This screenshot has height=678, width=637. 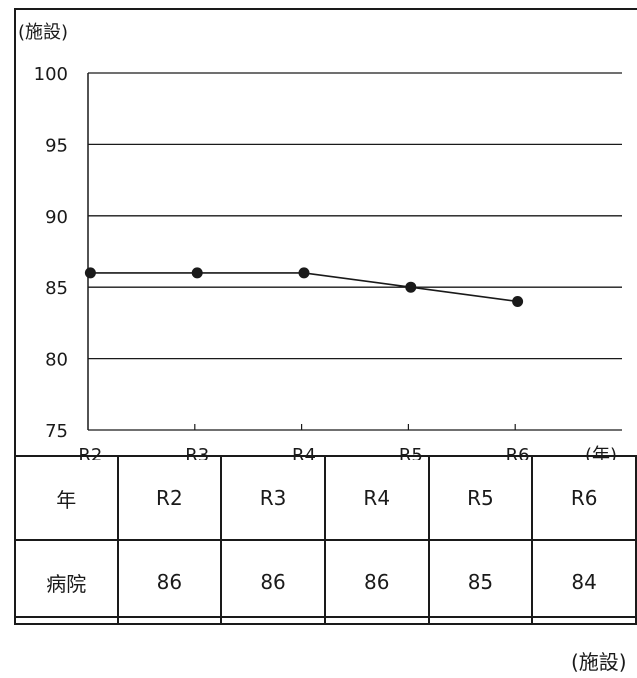 I want to click on table-header-label: 年, so click(x=66, y=498).